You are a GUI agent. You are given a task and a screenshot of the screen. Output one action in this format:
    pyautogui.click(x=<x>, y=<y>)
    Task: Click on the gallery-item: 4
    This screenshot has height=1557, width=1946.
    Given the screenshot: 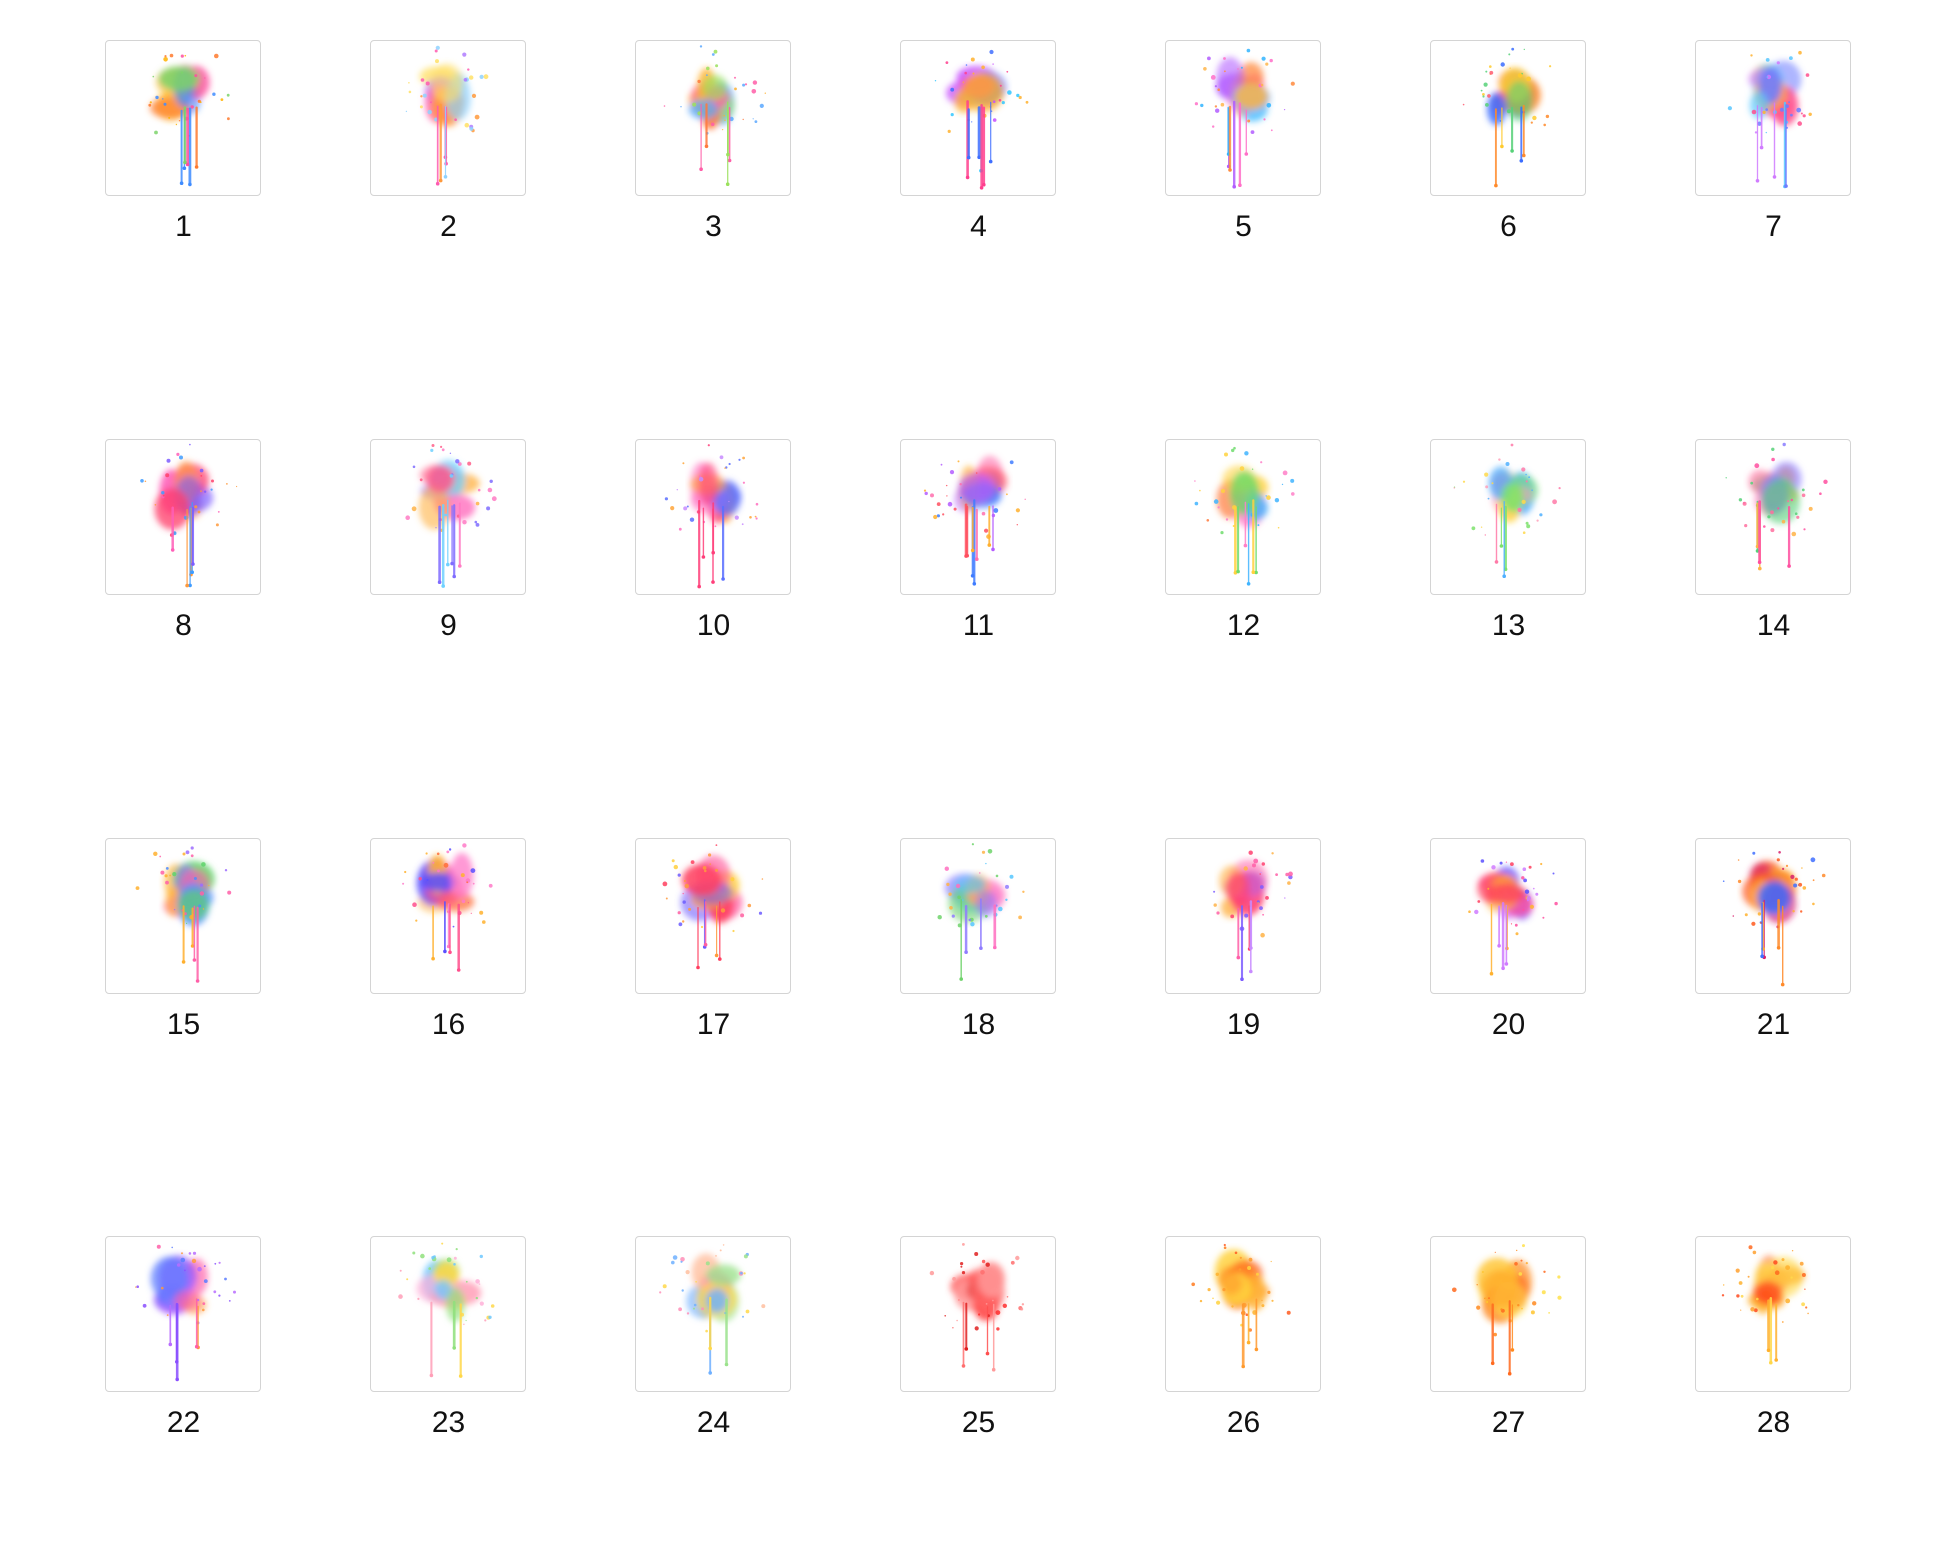 What is the action you would take?
    pyautogui.click(x=980, y=145)
    